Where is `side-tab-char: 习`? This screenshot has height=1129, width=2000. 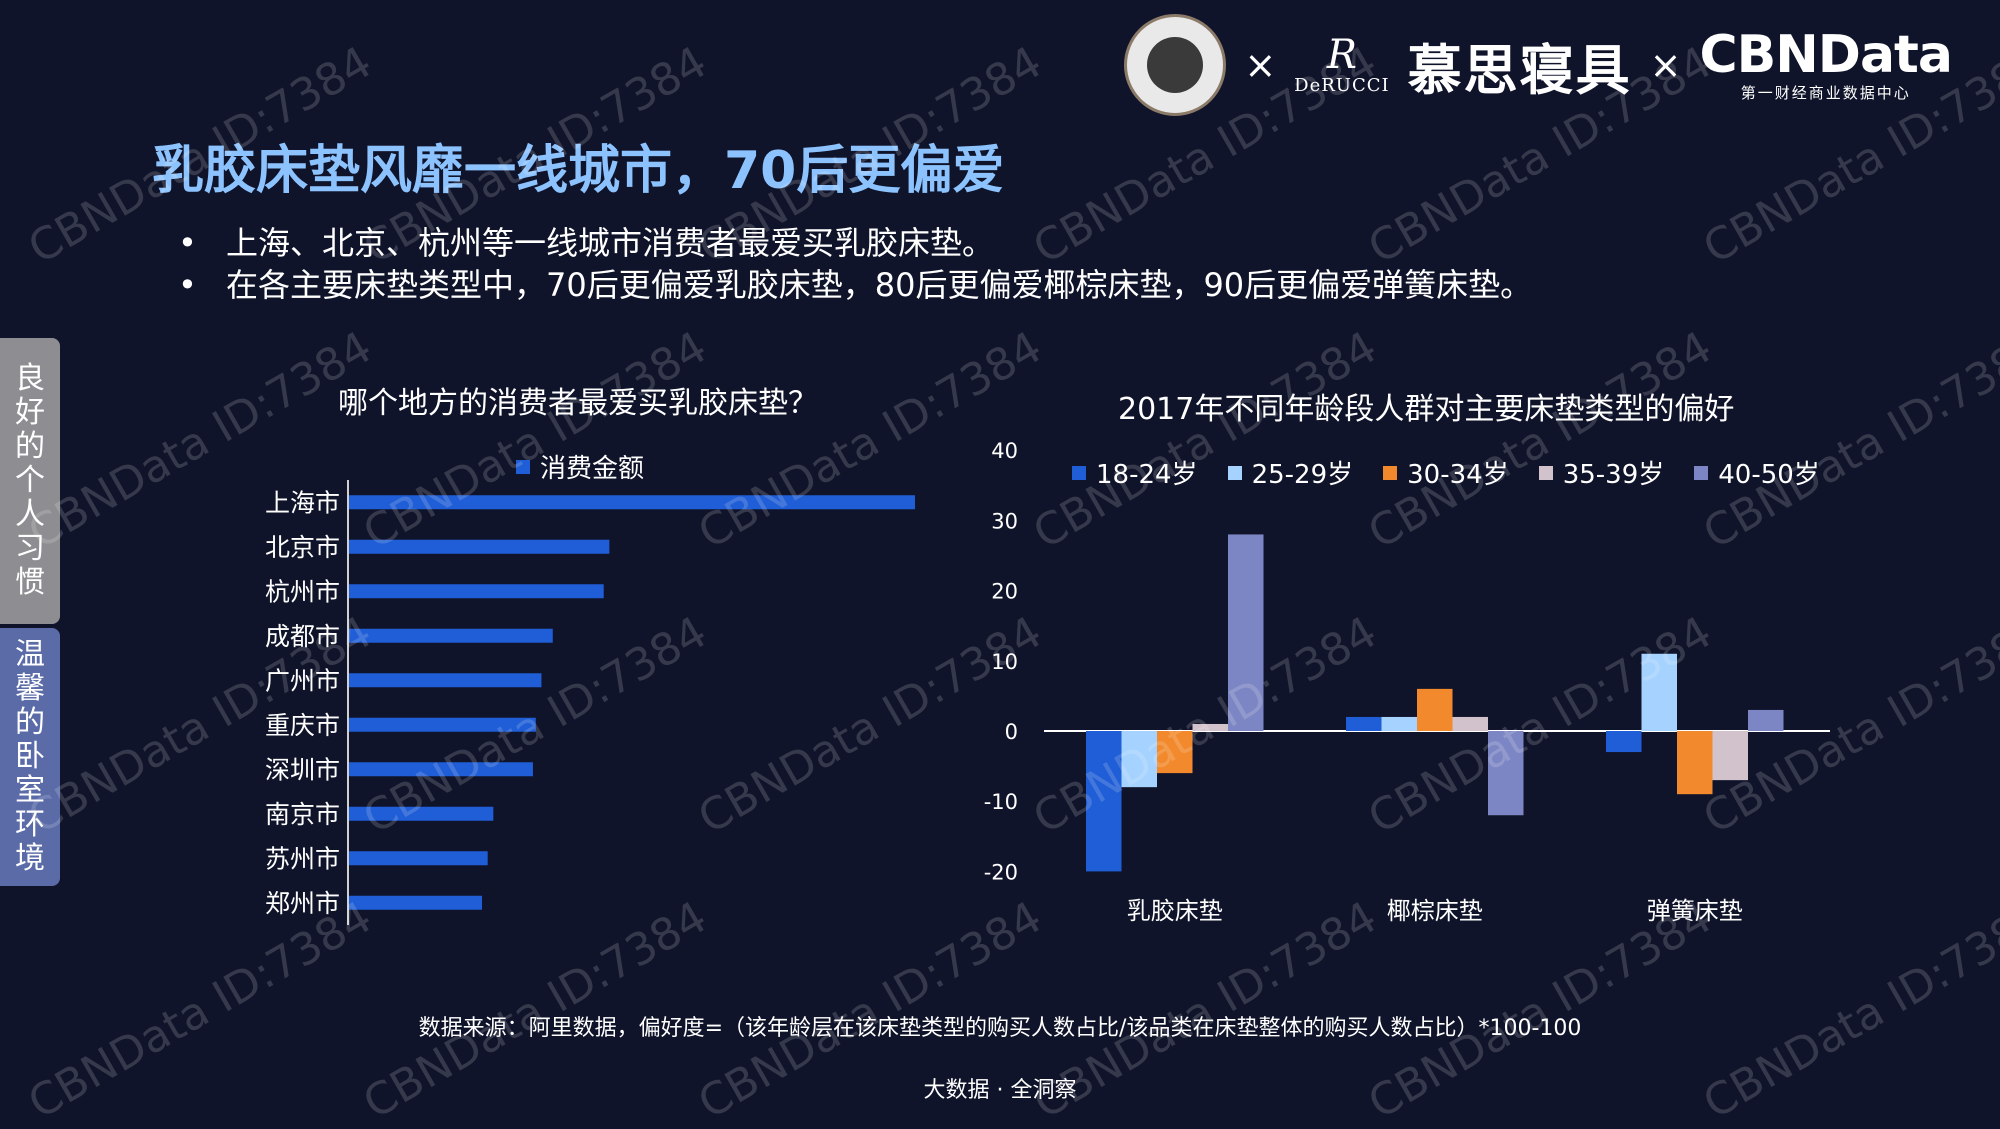 side-tab-char: 习 is located at coordinates (30, 548).